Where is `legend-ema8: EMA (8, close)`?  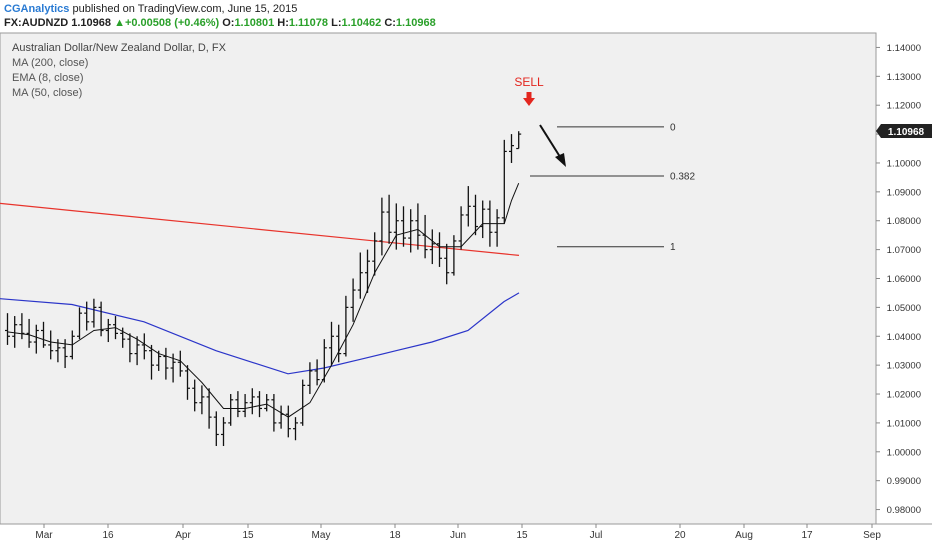 legend-ema8: EMA (8, close) is located at coordinates (48, 78).